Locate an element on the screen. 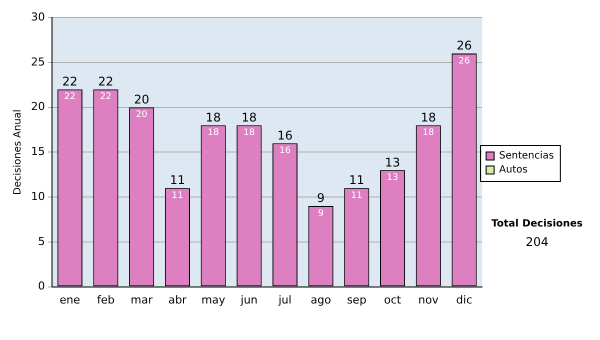 This screenshot has height=340, width=600. x-tick-label: sep is located at coordinates (356, 299).